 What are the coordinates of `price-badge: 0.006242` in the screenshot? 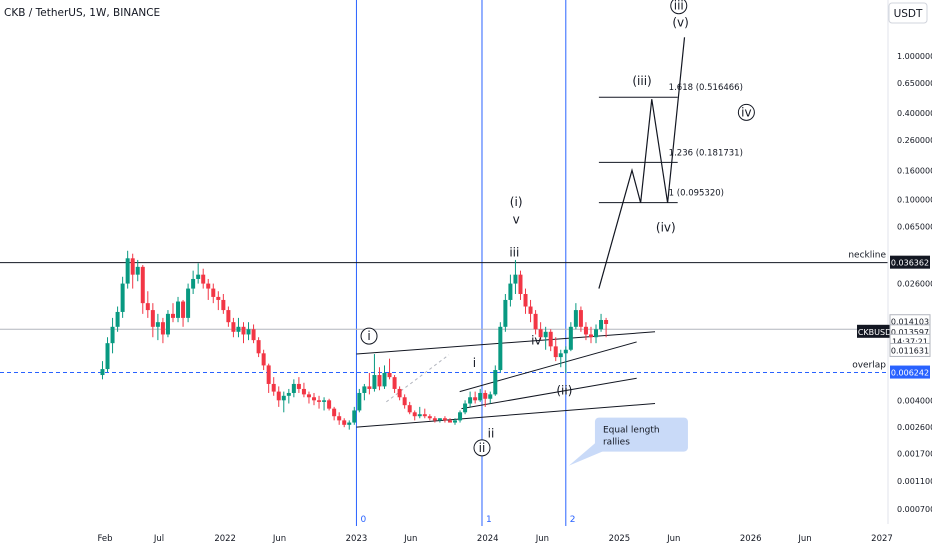 It's located at (910, 372).